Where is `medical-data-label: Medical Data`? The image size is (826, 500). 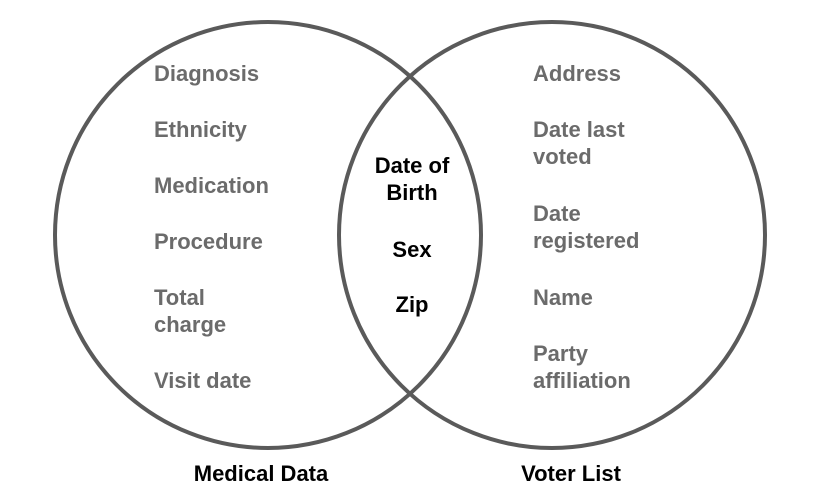
medical-data-label: Medical Data is located at coordinates (261, 473).